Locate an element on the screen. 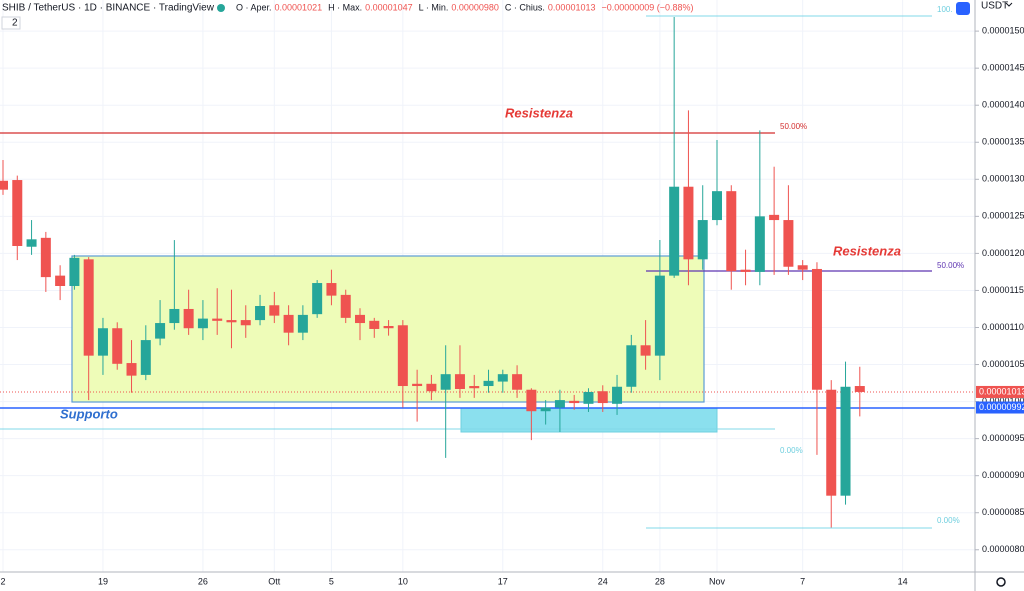 The image size is (1024, 591). legend-label: O · Aper. is located at coordinates (254, 7).